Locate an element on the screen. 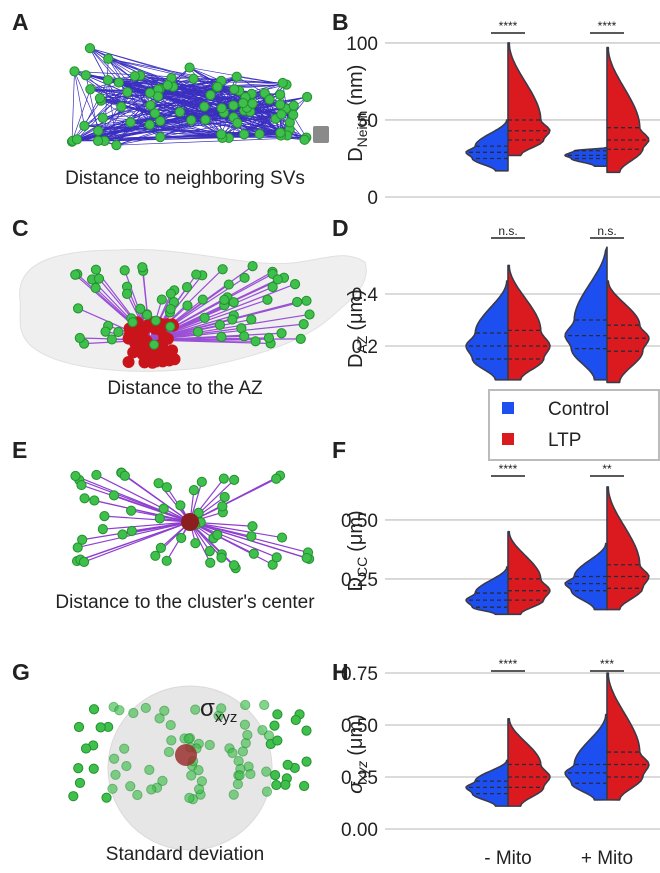 Image resolution: width=660 pixels, height=873 pixels. center is located at coordinates (190, 522).